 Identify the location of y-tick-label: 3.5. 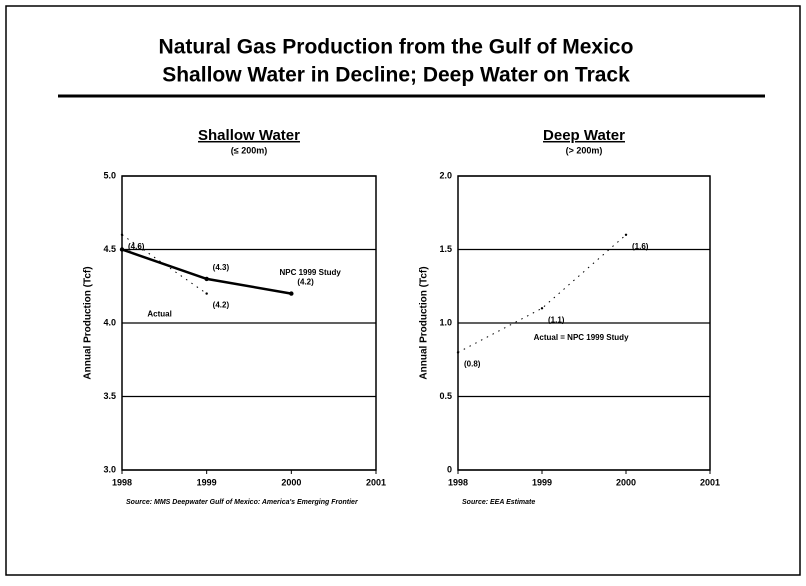
(109, 396).